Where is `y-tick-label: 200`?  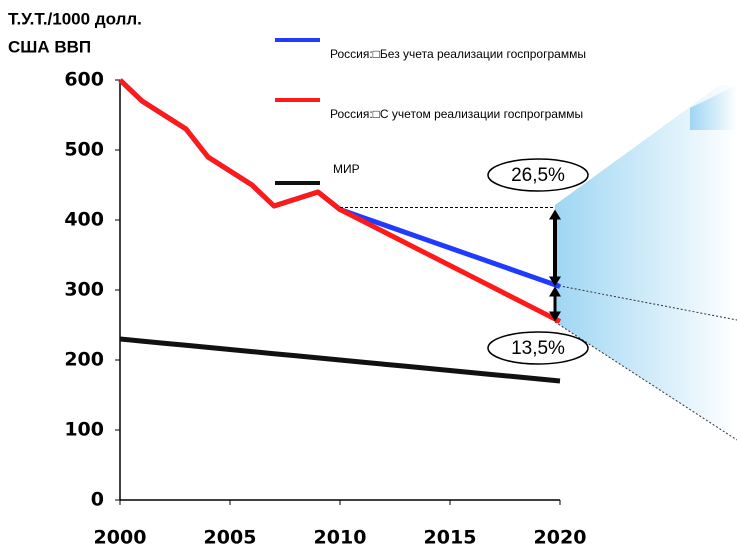
y-tick-label: 200 is located at coordinates (84, 360).